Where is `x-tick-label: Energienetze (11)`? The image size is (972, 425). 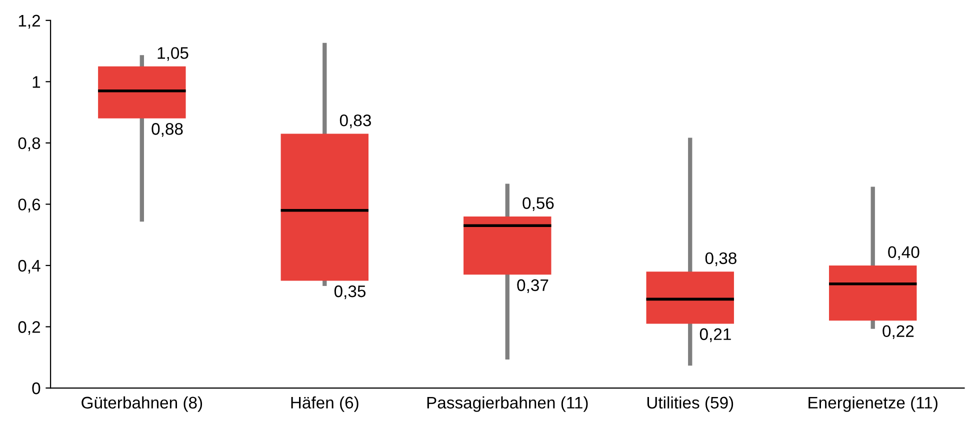
x-tick-label: Energienetze (11) is located at coordinates (873, 404).